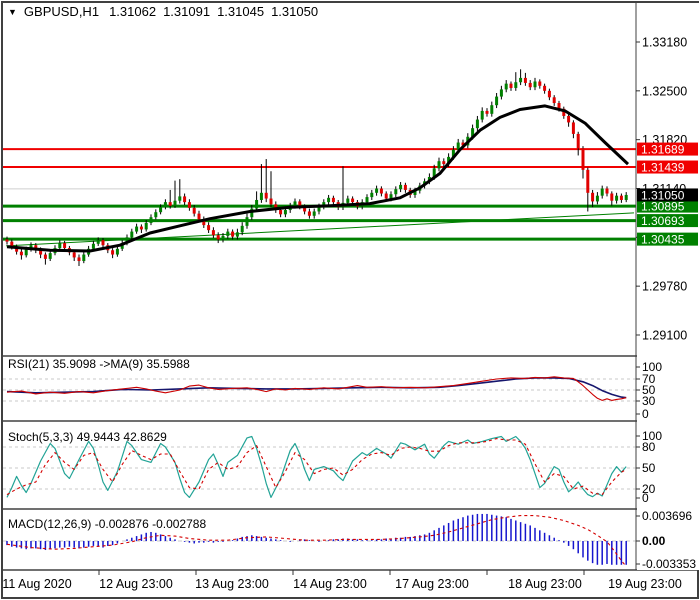 This screenshot has height=600, width=700. What do you see at coordinates (107, 524) in the screenshot?
I see `svg-text:MACD(12,26,9) -0.002876 -0.002: MACD(12,26,9) -0.002876 -0.002788` at bounding box center [107, 524].